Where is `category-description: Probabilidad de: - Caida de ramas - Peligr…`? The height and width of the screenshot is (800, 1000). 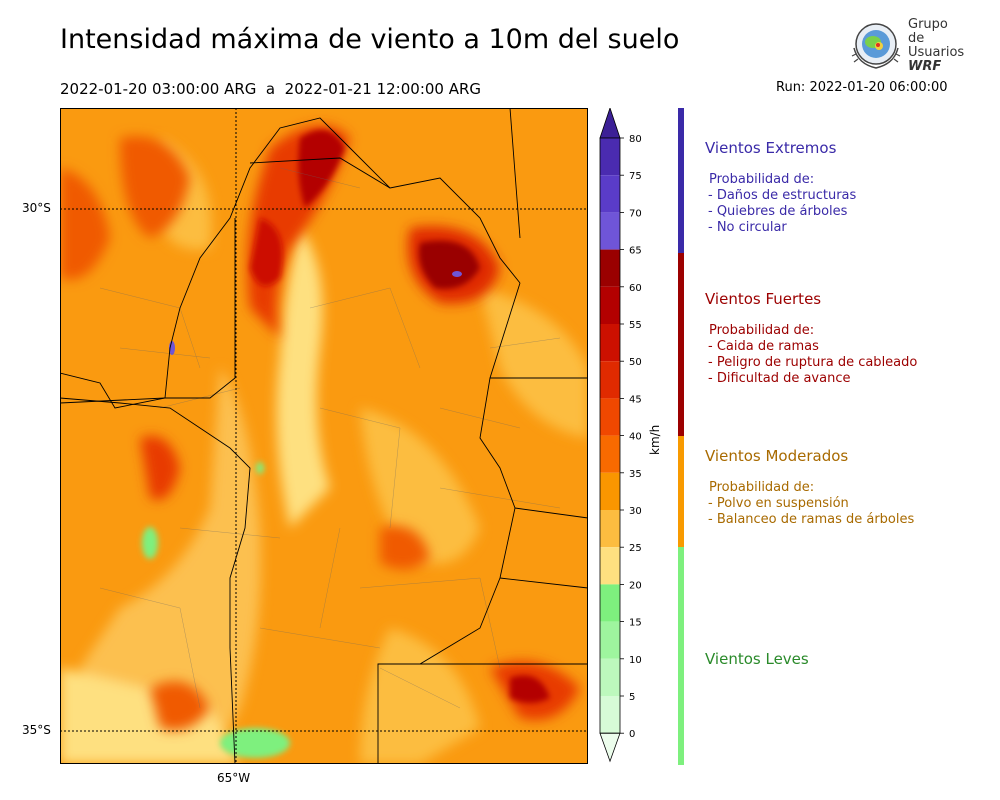 category-description: Probabilidad de: - Caida de ramas - Peligr… is located at coordinates (812, 355).